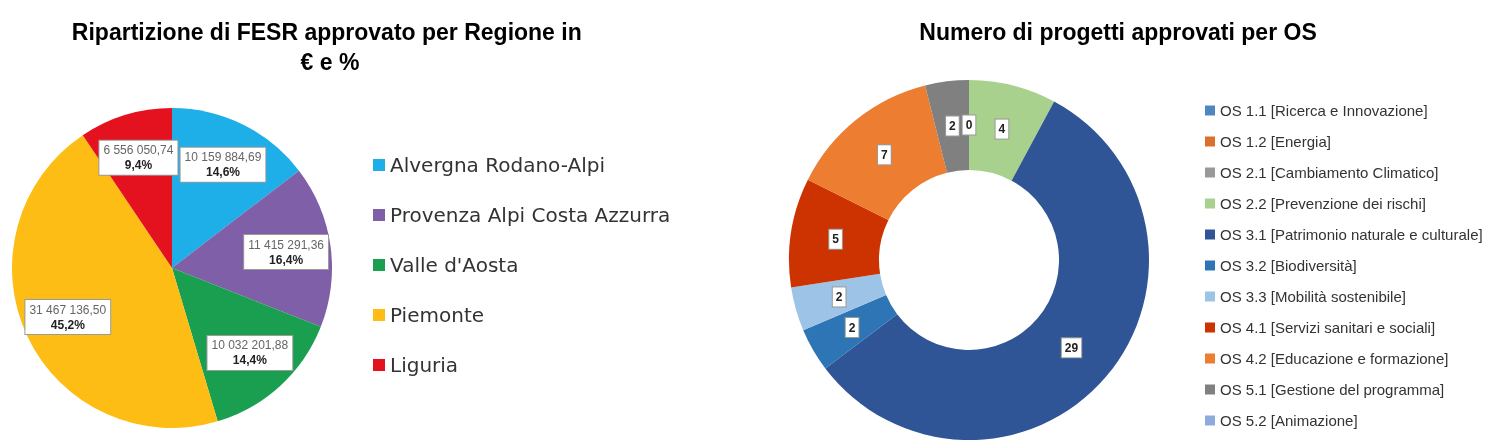 The image size is (1486, 441). Describe the element at coordinates (497, 165) in the screenshot. I see `legend-label: Alvergna Rodano-Alpi` at that location.